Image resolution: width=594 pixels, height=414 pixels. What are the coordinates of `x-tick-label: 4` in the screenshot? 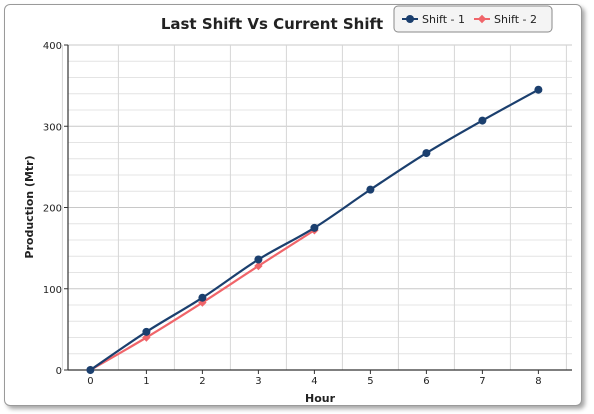 It's located at (314, 381).